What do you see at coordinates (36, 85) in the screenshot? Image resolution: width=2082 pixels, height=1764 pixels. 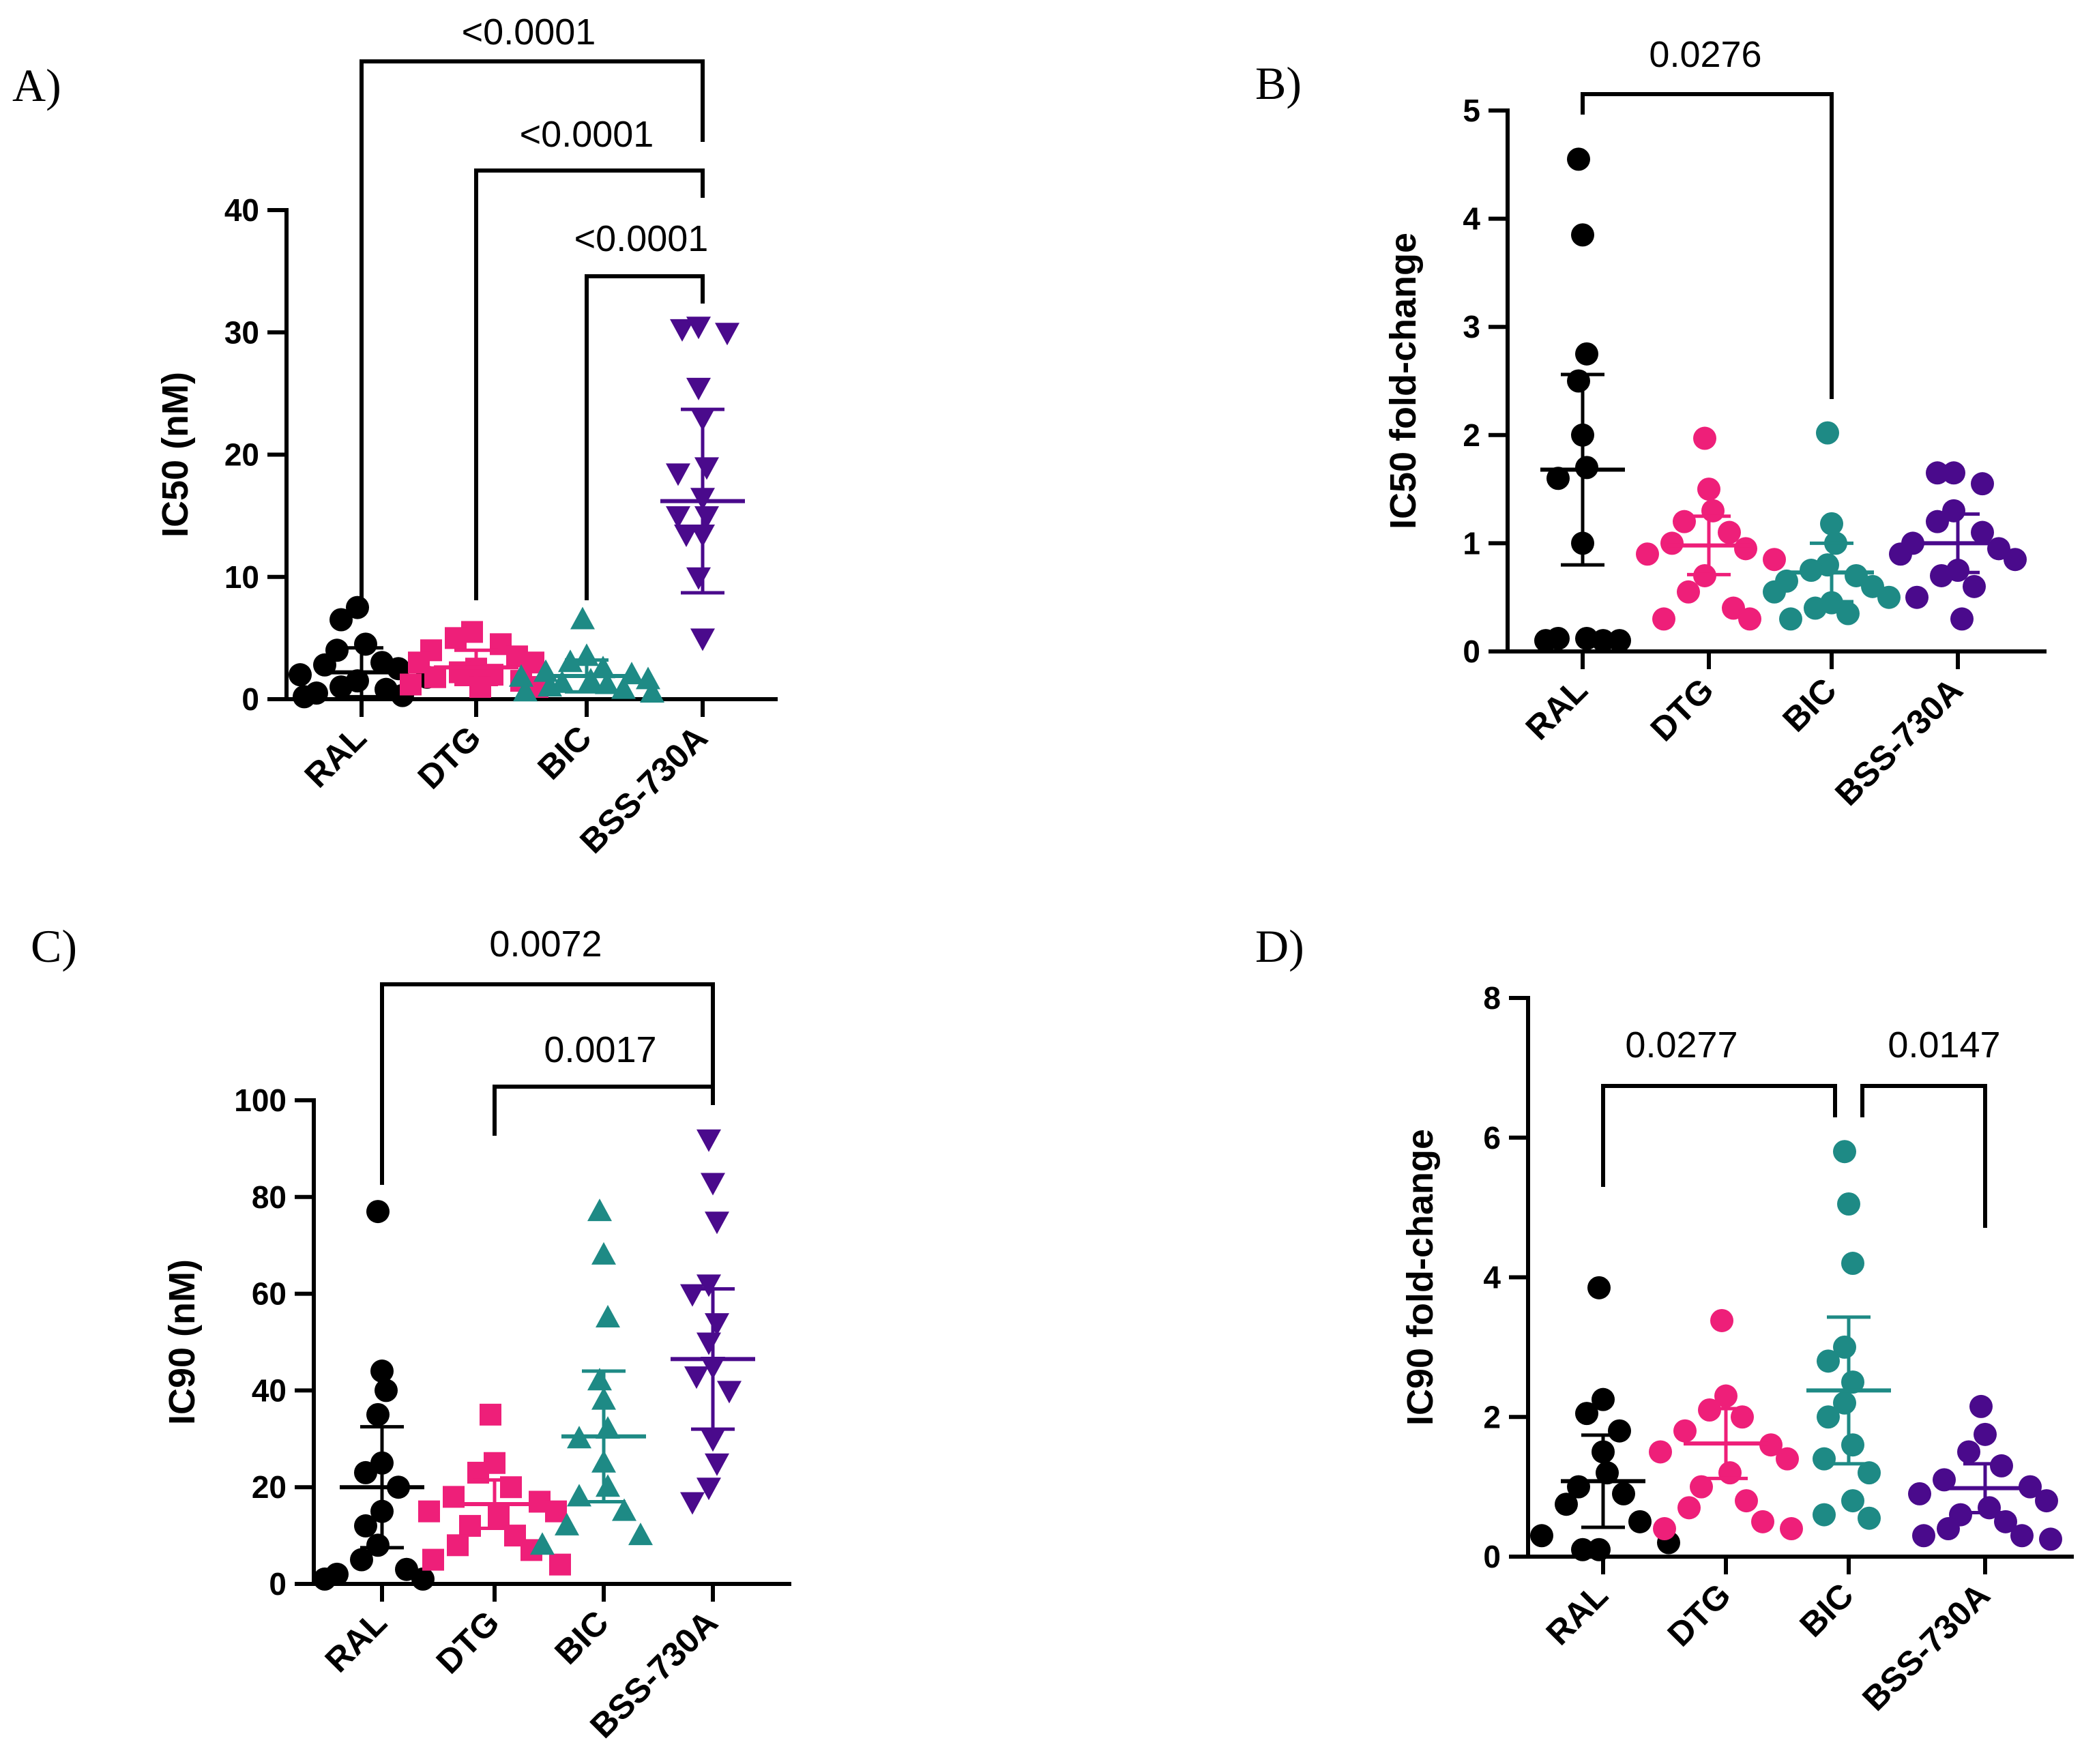 I see `panel-label: A)` at bounding box center [36, 85].